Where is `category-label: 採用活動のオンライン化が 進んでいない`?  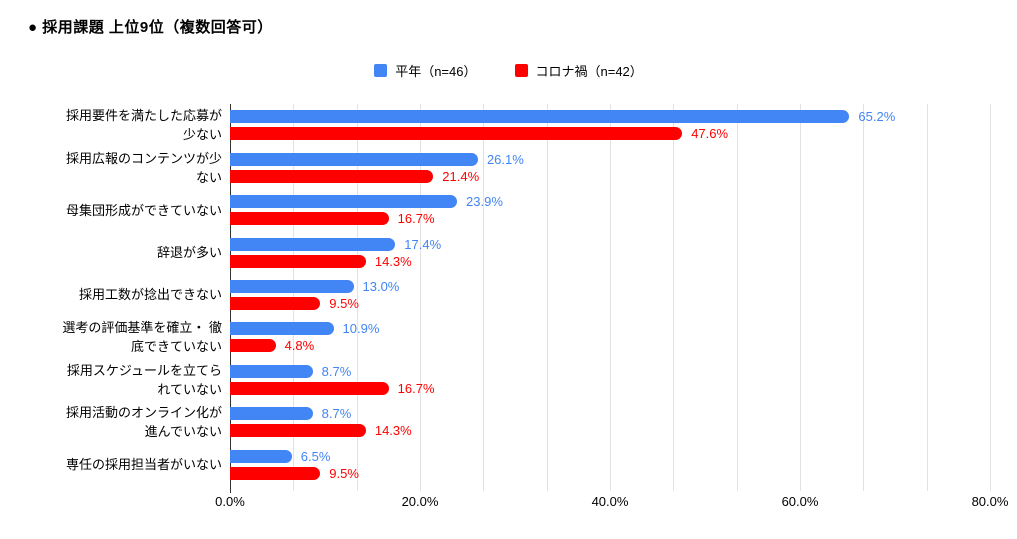
category-label: 採用活動のオンライン化が 進んでいない is located at coordinates (143, 422).